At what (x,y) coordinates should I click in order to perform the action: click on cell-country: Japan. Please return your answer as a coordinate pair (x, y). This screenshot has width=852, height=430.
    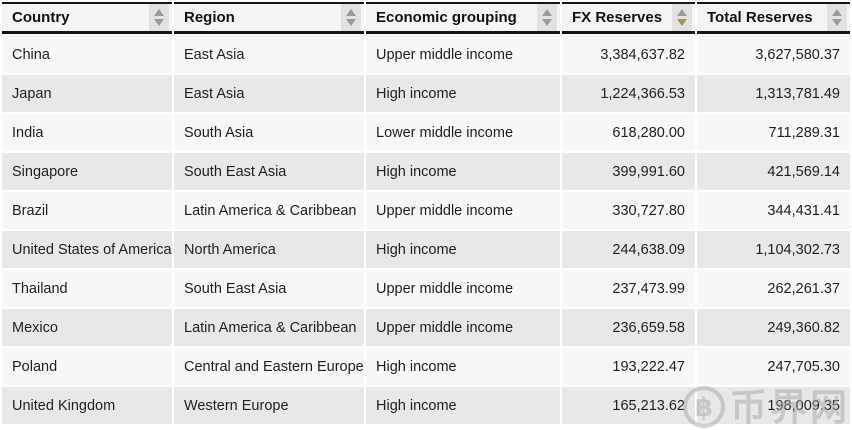
    Looking at the image, I should click on (87, 93).